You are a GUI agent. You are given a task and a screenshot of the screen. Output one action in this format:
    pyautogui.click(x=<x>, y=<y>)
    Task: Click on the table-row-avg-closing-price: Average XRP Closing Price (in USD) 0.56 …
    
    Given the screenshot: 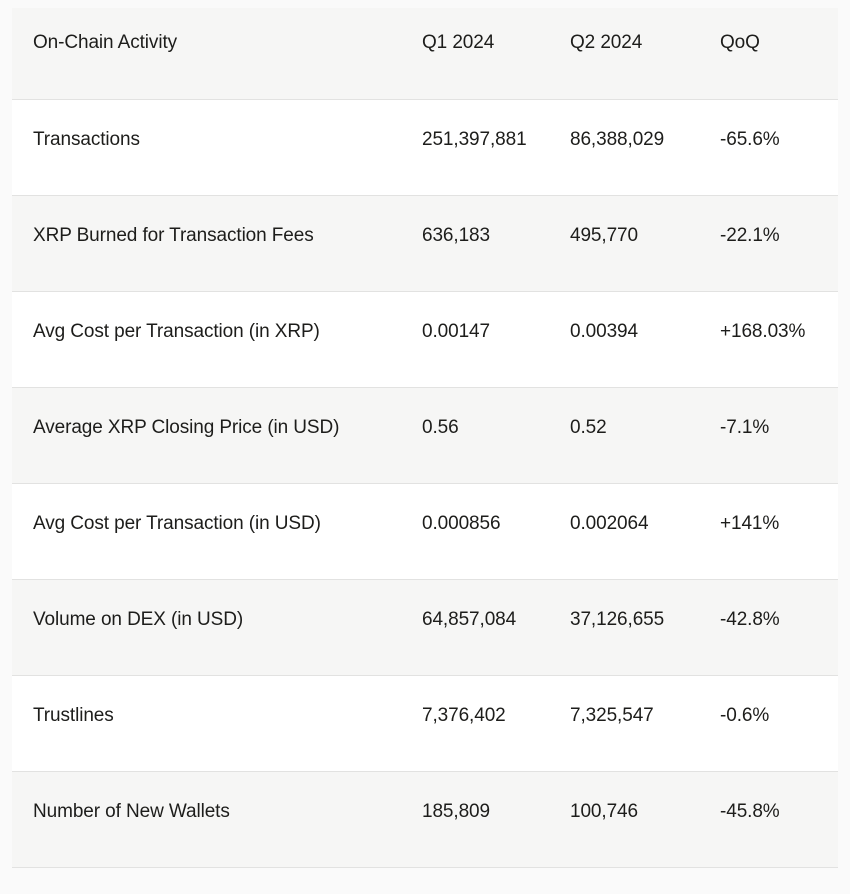 What is the action you would take?
    pyautogui.click(x=425, y=436)
    